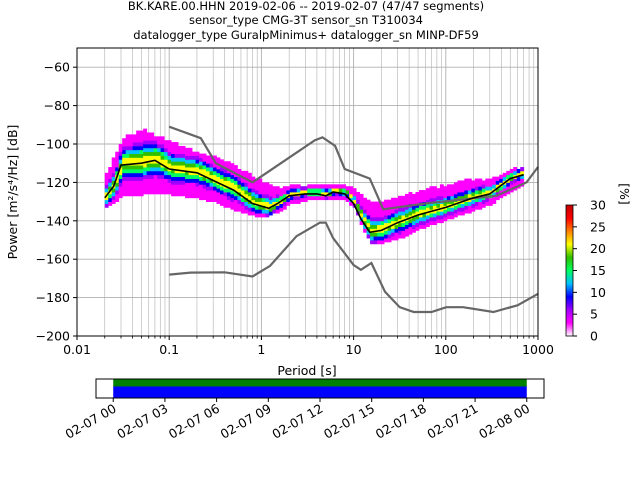  Describe the element at coordinates (598, 263) in the screenshot. I see `colorbar: 0 5 10 15 20 25 30 [%]` at that location.